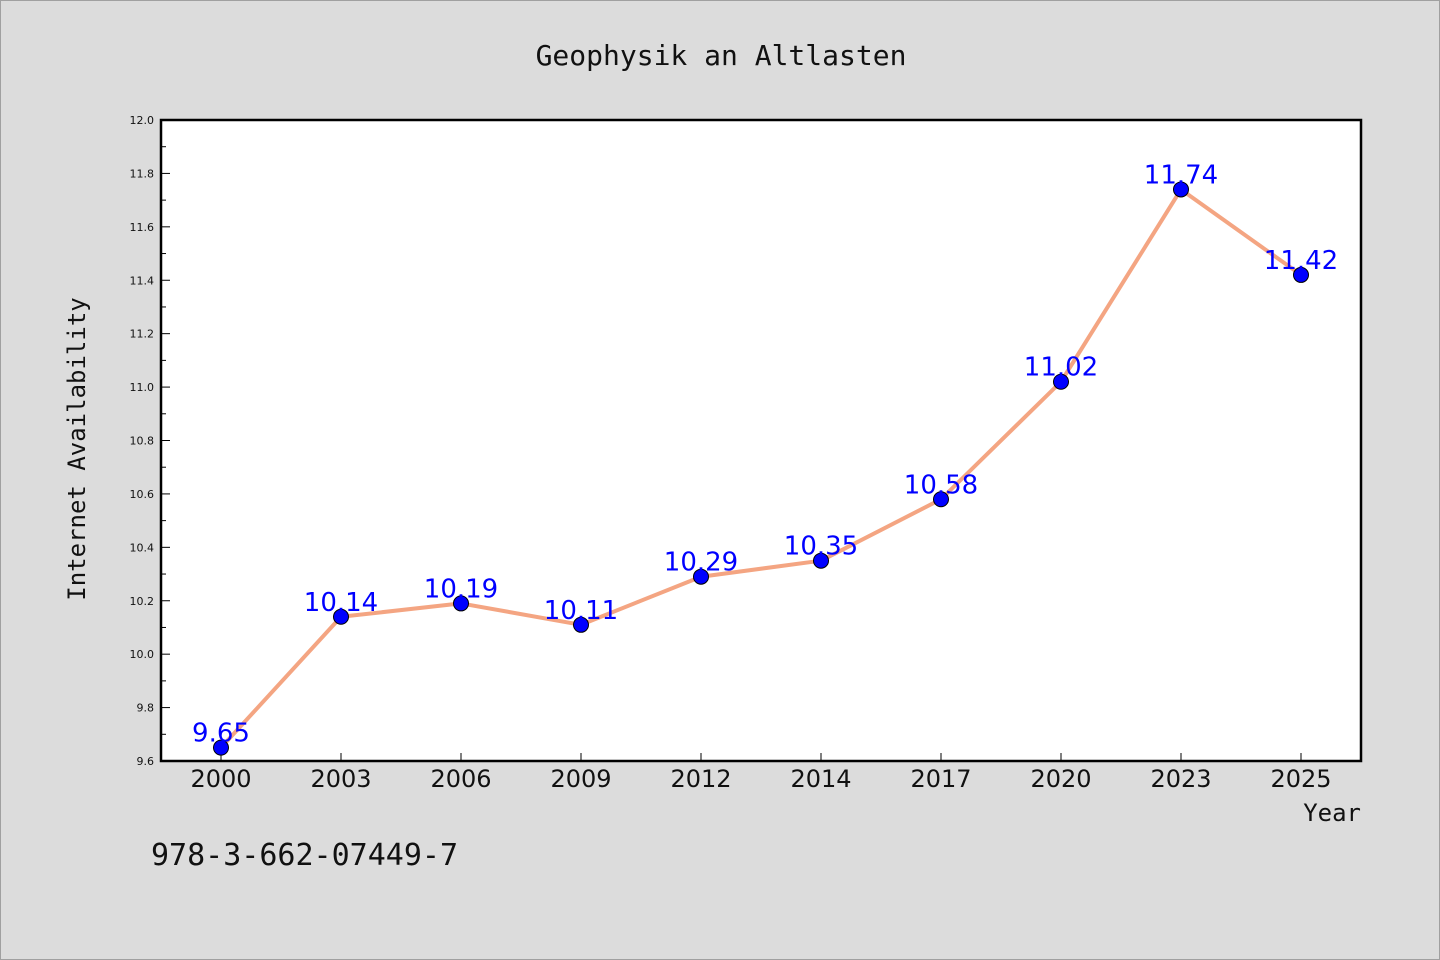 The image size is (1440, 960). What do you see at coordinates (701, 563) in the screenshot?
I see `data-label: 10.29` at bounding box center [701, 563].